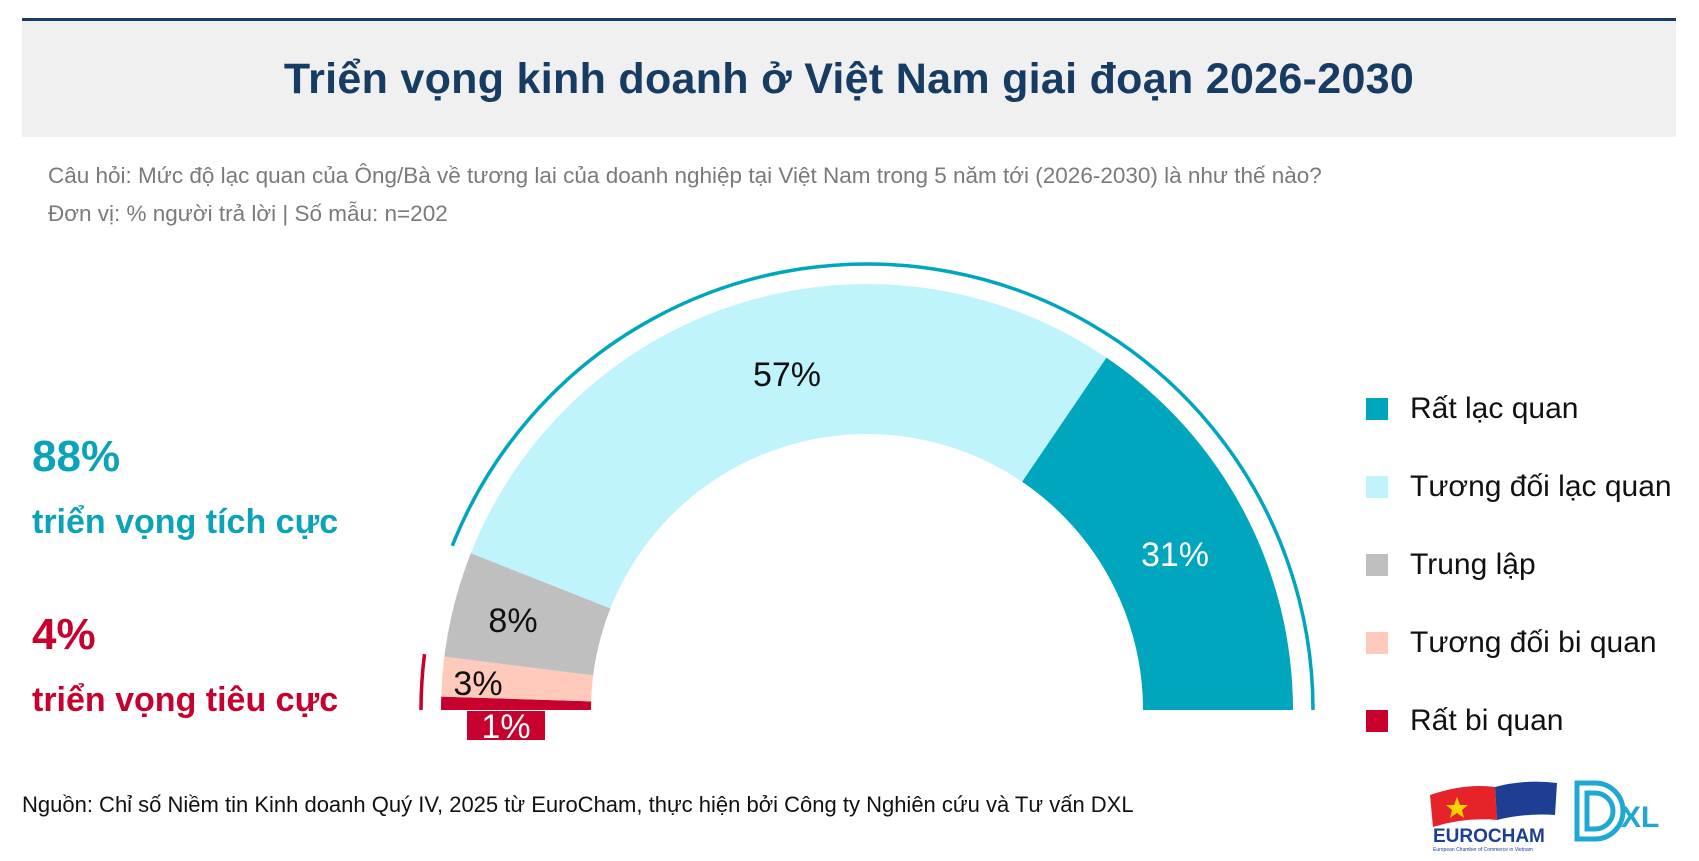 The width and height of the screenshot is (1699, 861). I want to click on data-label-very-pessimistic: 1%, so click(505, 727).